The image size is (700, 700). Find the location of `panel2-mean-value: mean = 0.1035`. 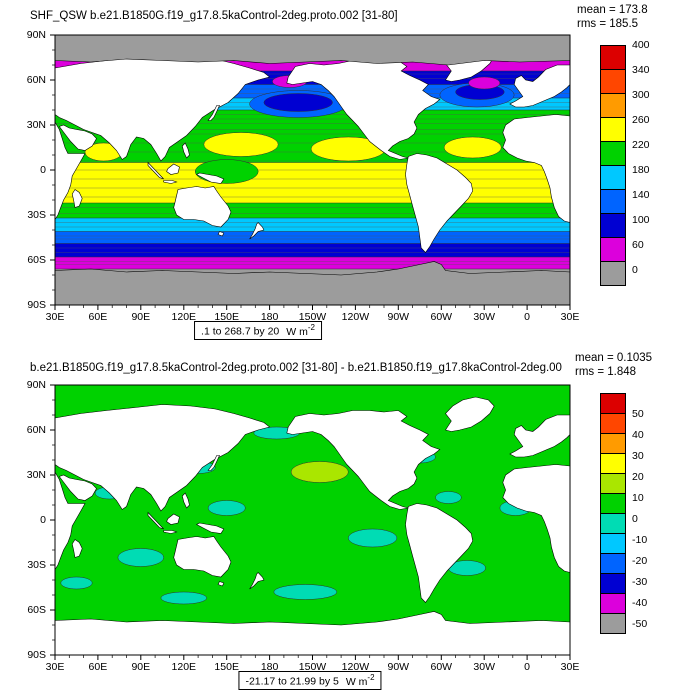

panel2-mean-value: mean = 0.1035 is located at coordinates (614, 358).